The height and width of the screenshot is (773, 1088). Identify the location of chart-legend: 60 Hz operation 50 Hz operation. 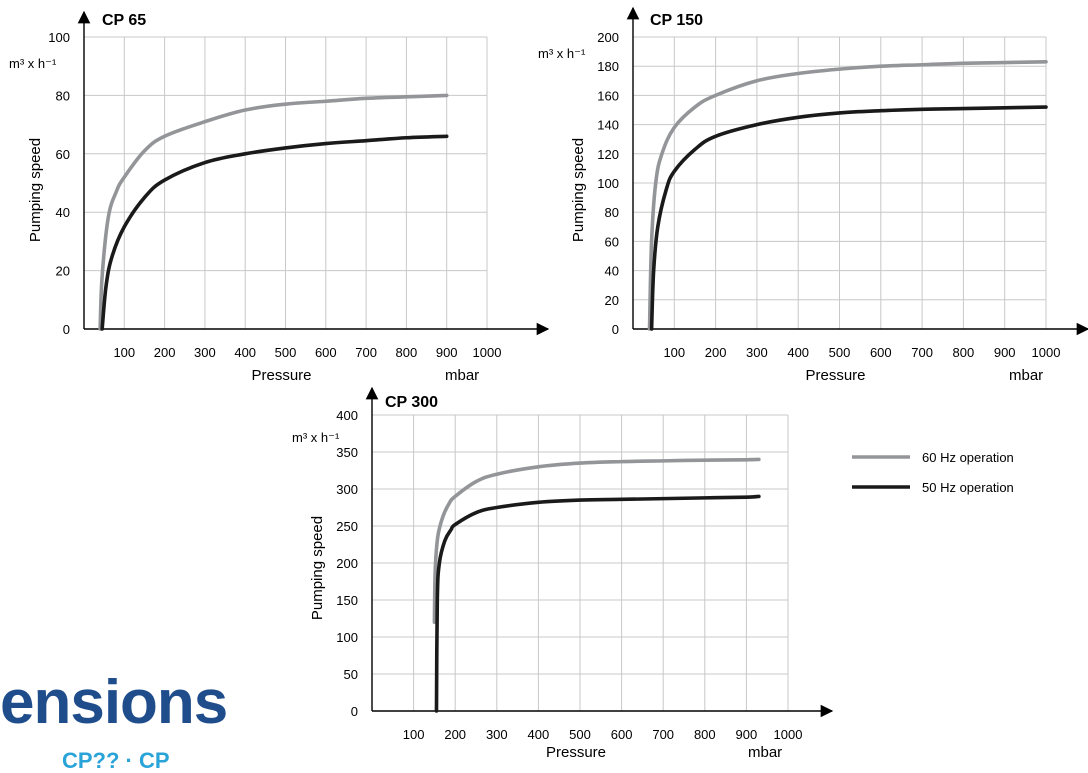
(933, 472).